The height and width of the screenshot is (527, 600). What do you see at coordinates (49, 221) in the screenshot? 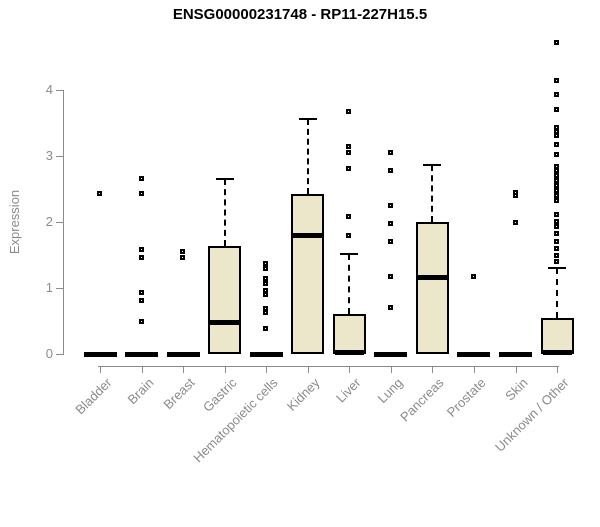
I see `y-tick-label: 2` at bounding box center [49, 221].